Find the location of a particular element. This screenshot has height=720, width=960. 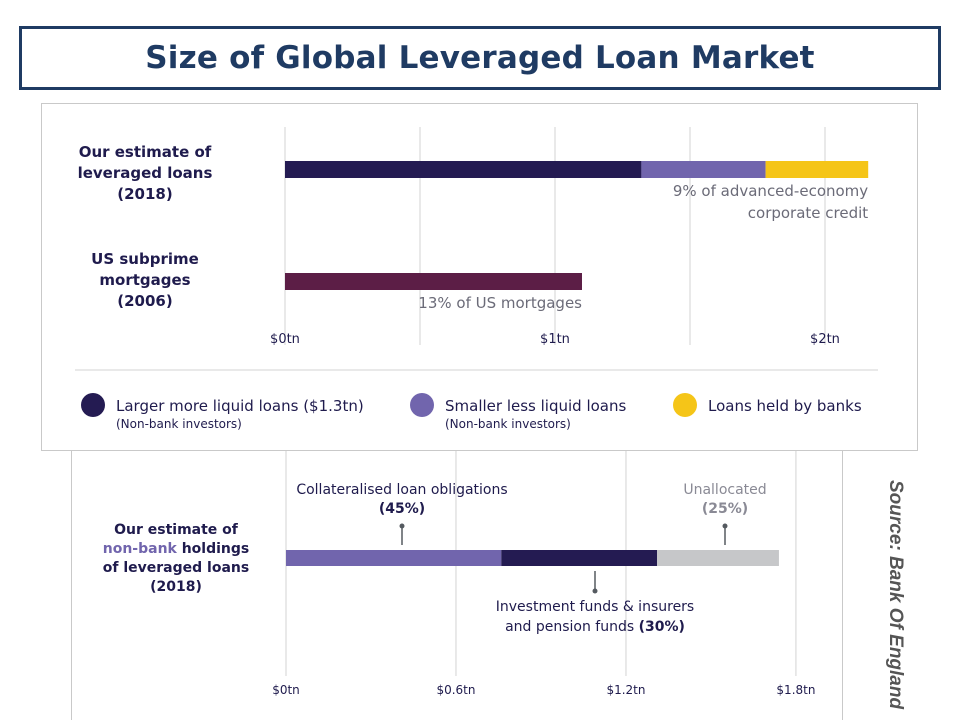

title-box: Size of Global Leveraged Loan Market is located at coordinates (480, 58).